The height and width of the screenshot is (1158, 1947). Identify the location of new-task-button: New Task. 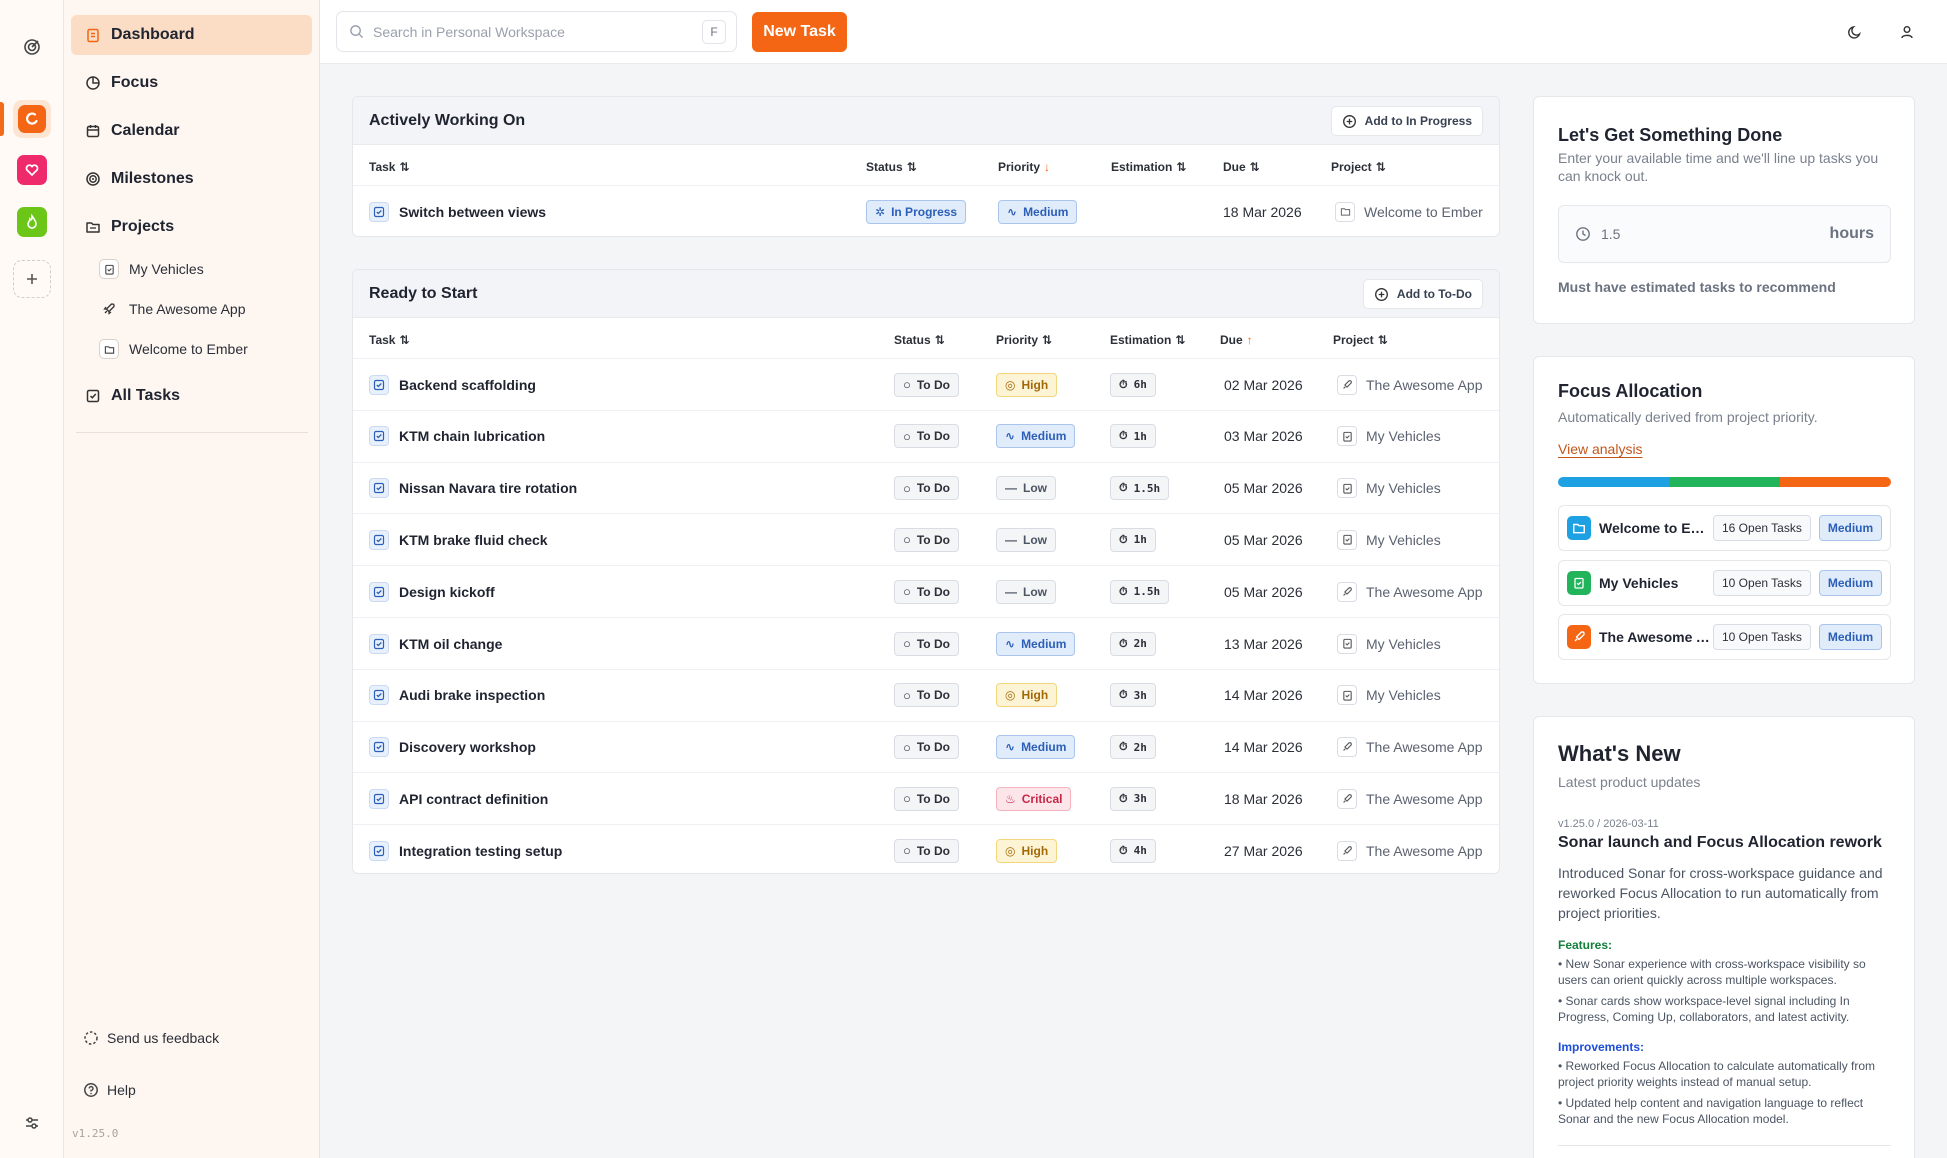
(799, 32).